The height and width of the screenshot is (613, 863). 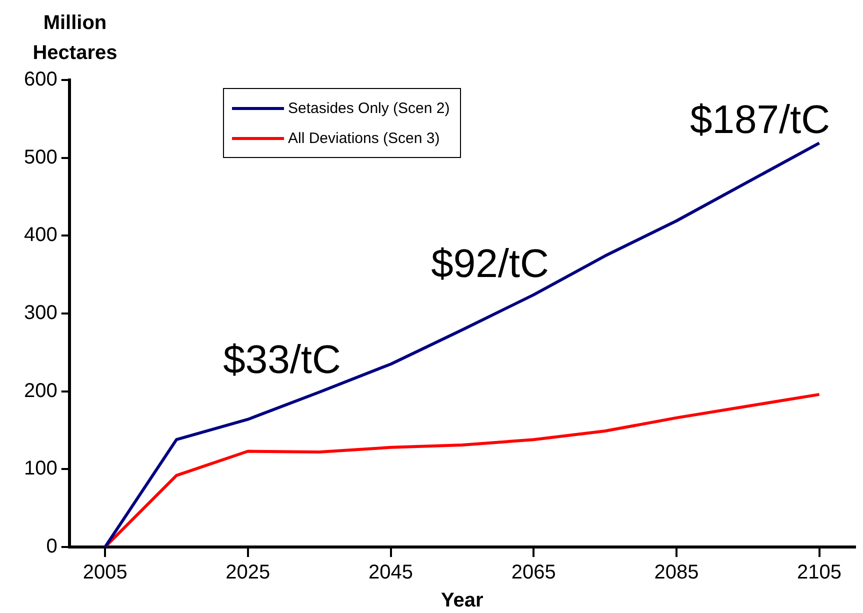 What do you see at coordinates (462, 601) in the screenshot?
I see `x-axis-title: Year` at bounding box center [462, 601].